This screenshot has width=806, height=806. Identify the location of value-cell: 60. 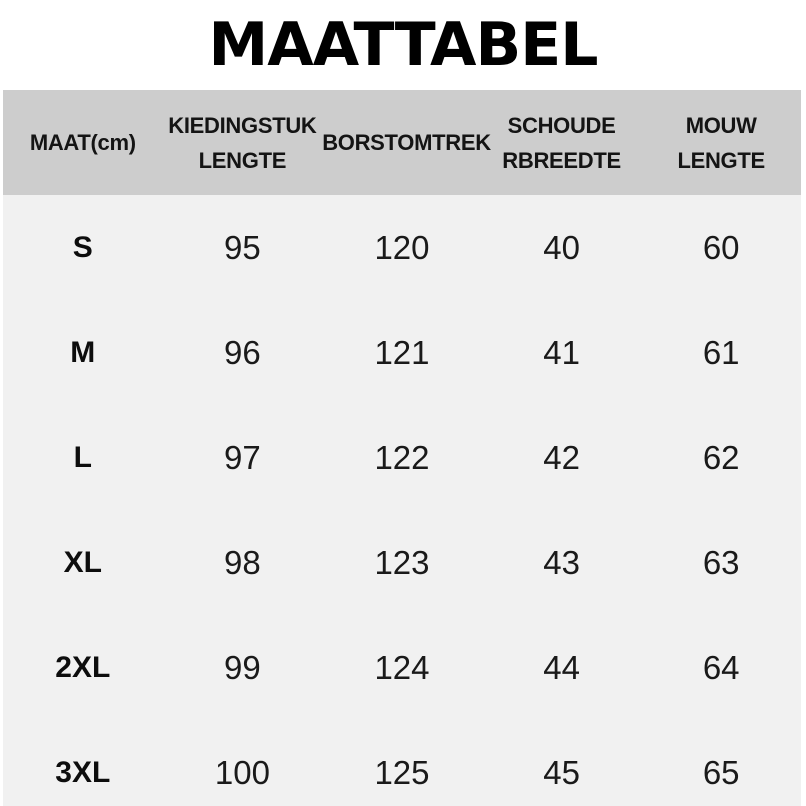
(721, 247).